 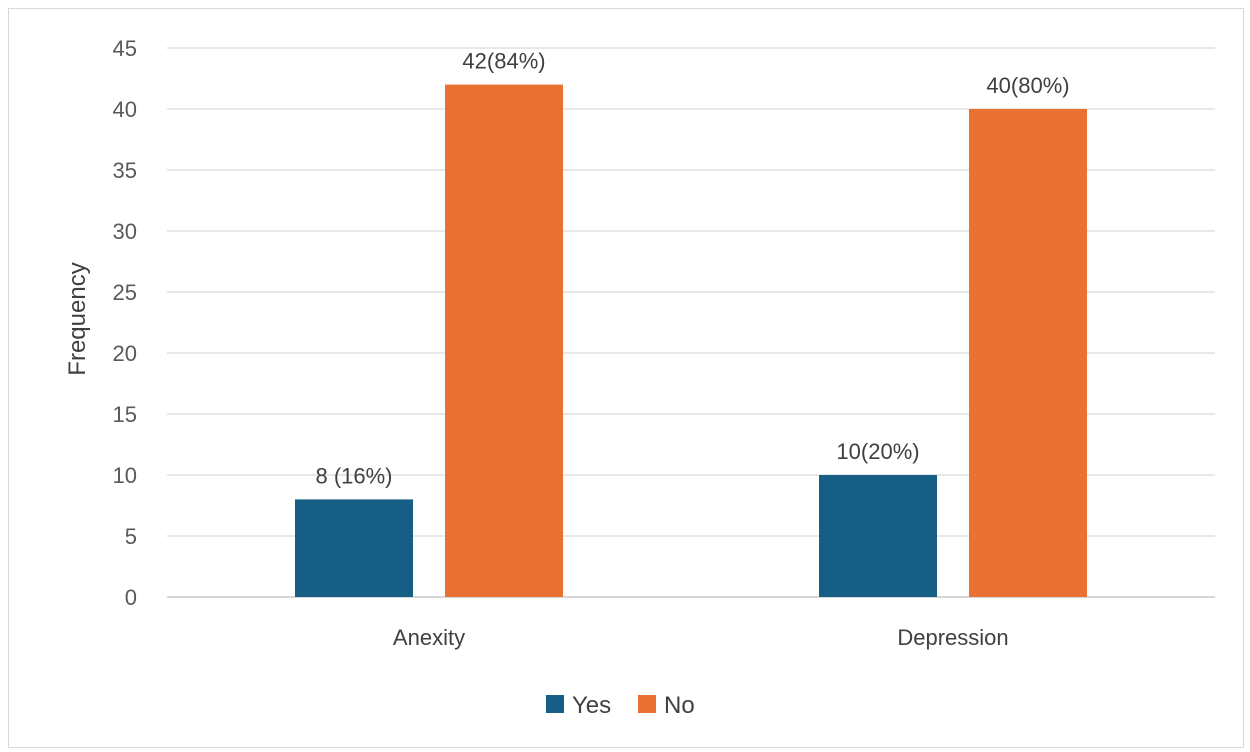 What do you see at coordinates (125, 414) in the screenshot?
I see `y-tick-label: 15` at bounding box center [125, 414].